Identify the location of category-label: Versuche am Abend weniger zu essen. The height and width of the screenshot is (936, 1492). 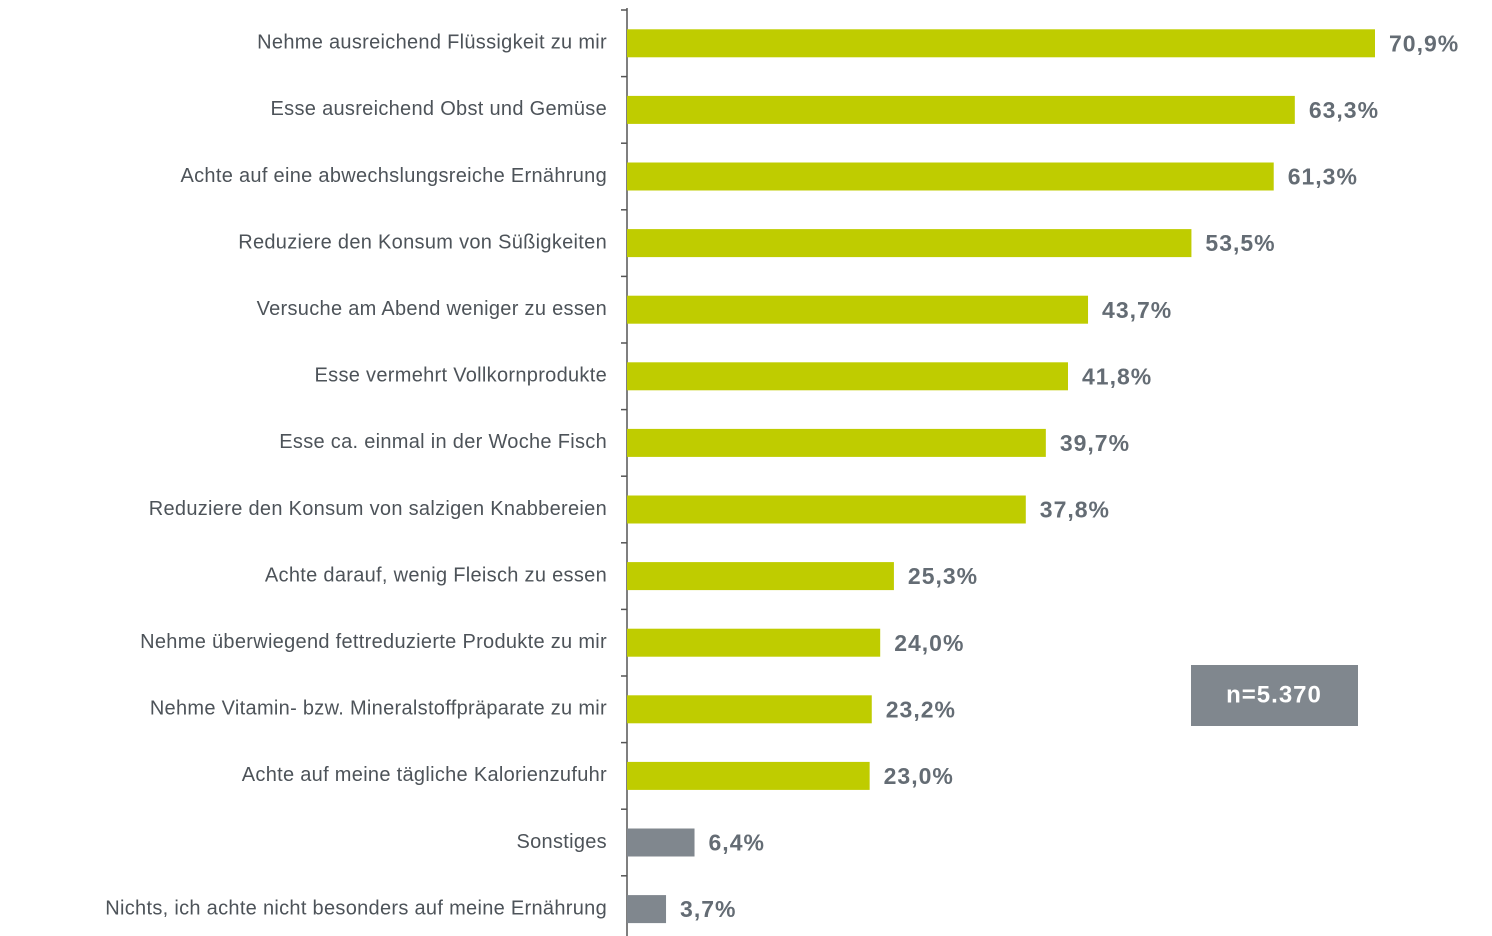
(432, 309).